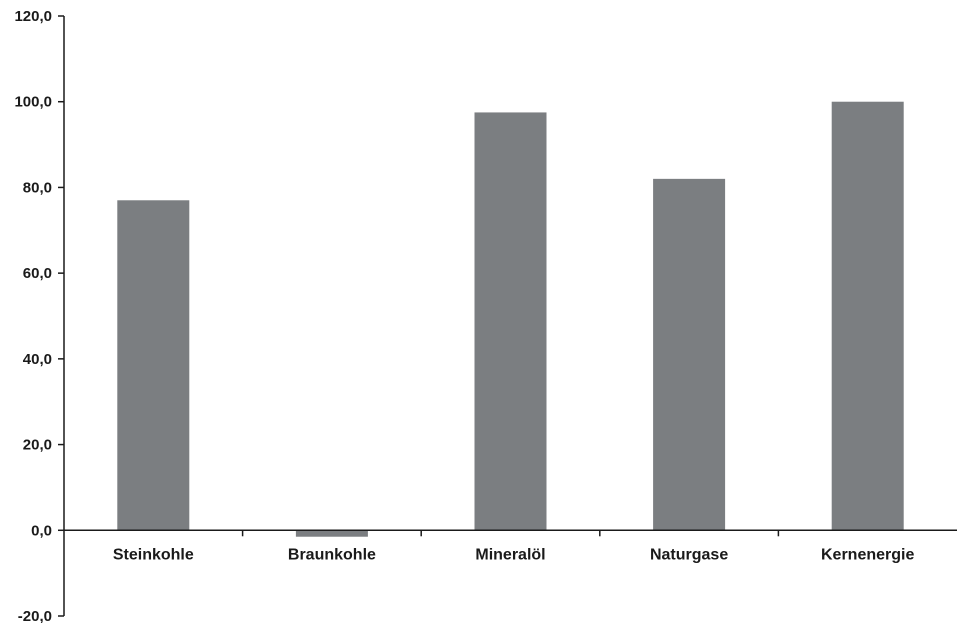  What do you see at coordinates (153, 554) in the screenshot?
I see `x-tick-label: Steinkohle` at bounding box center [153, 554].